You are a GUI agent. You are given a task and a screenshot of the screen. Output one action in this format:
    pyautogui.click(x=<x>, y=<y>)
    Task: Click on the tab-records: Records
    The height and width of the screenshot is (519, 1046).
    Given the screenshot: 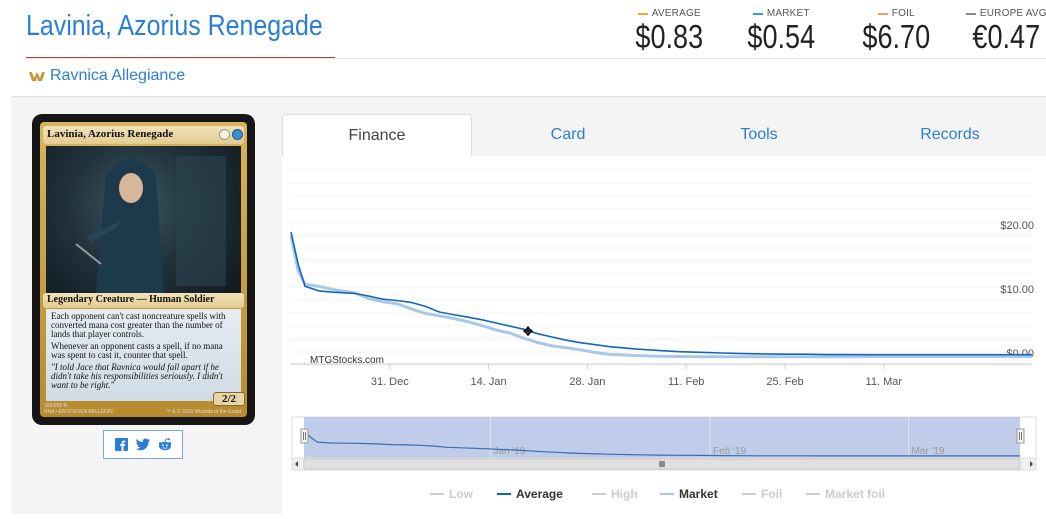 What is the action you would take?
    pyautogui.click(x=950, y=134)
    